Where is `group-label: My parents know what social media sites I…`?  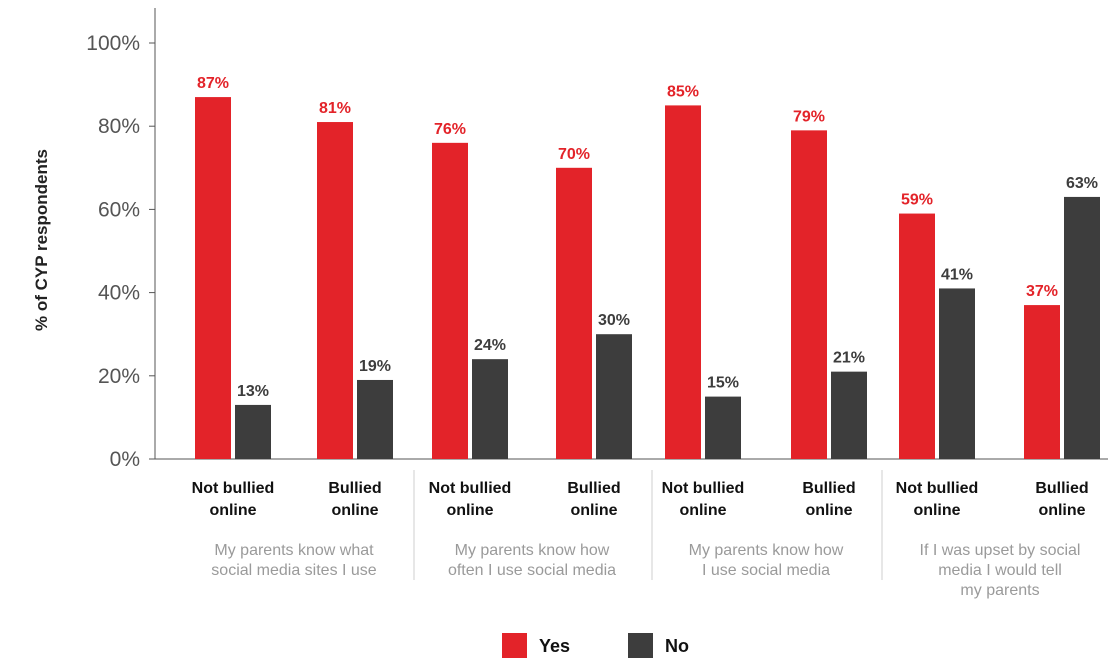
group-label: My parents know what social media sites I… is located at coordinates (294, 560).